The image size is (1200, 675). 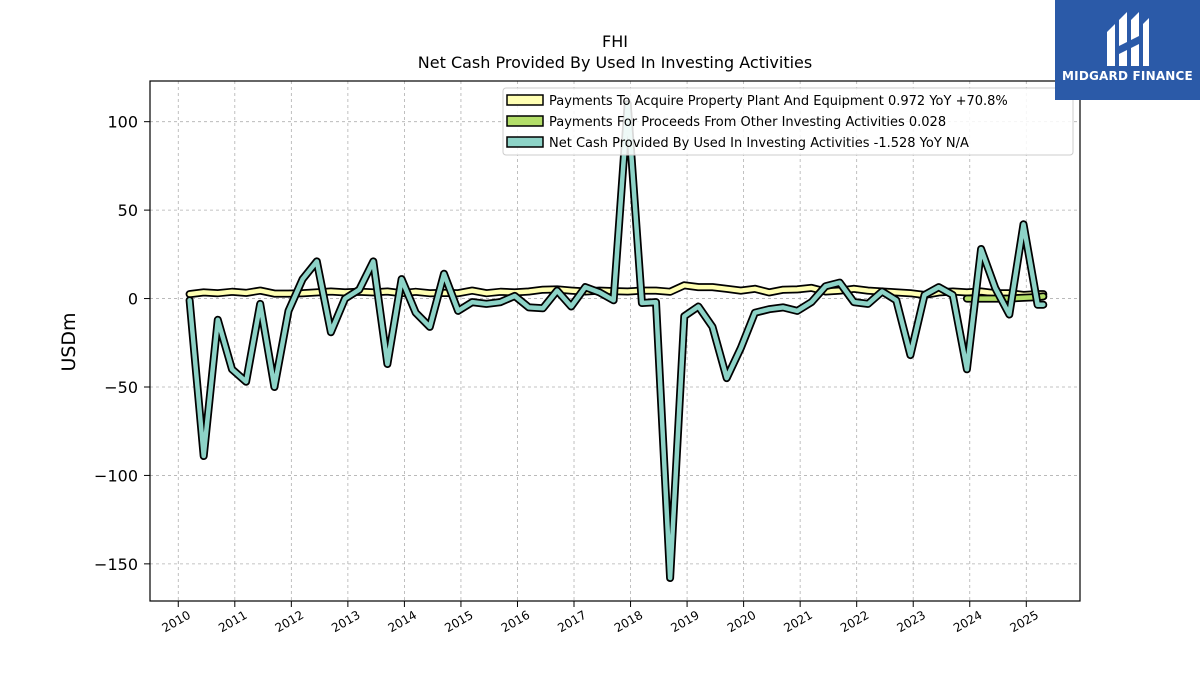 I want to click on x-tick-label: 2018, so click(x=628, y=621).